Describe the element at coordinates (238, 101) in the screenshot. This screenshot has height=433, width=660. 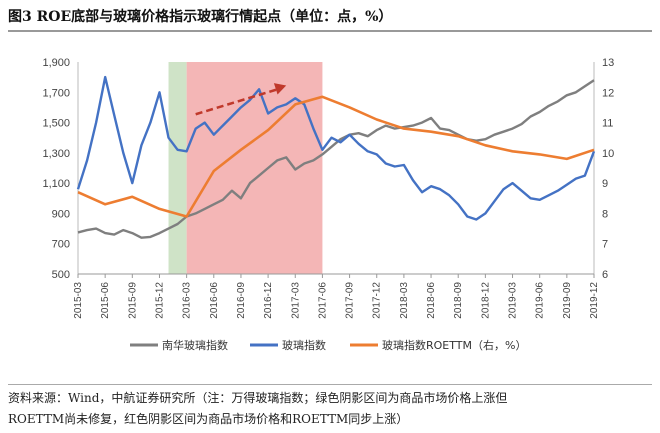
I see `trend-arrow-shaft` at that location.